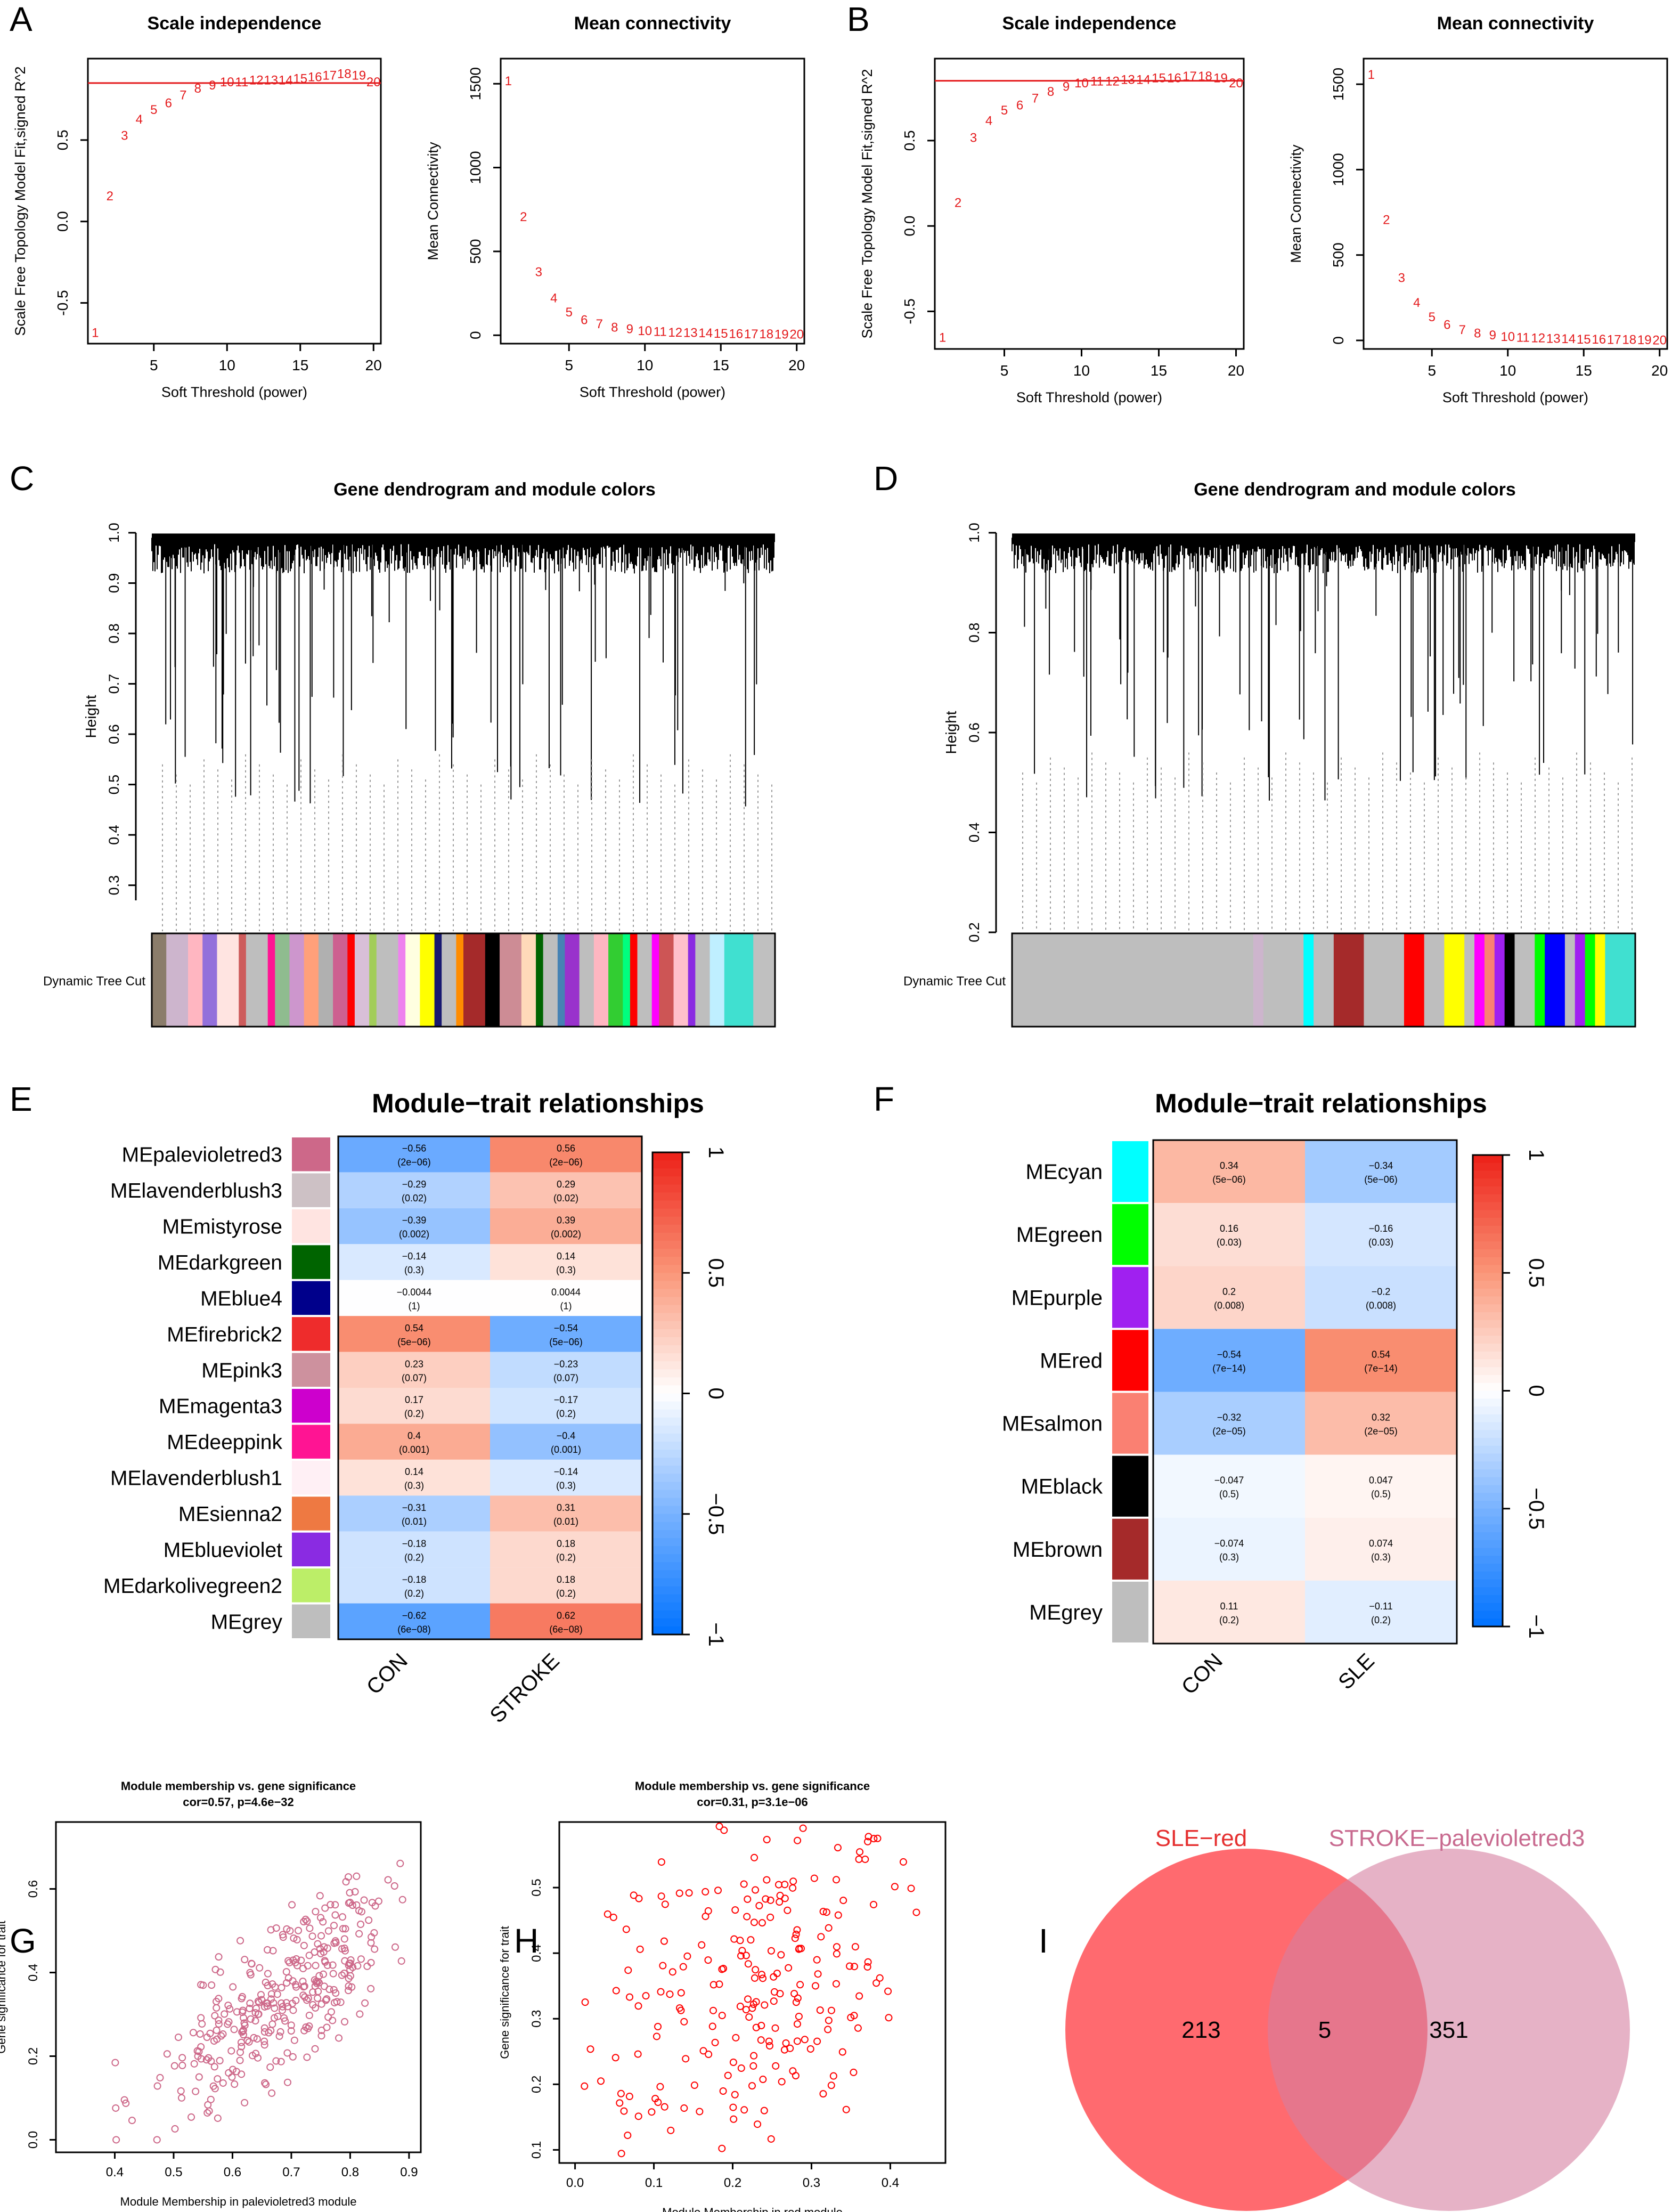  What do you see at coordinates (475, 83) in the screenshot?
I see `y-tick-label: 1500` at bounding box center [475, 83].